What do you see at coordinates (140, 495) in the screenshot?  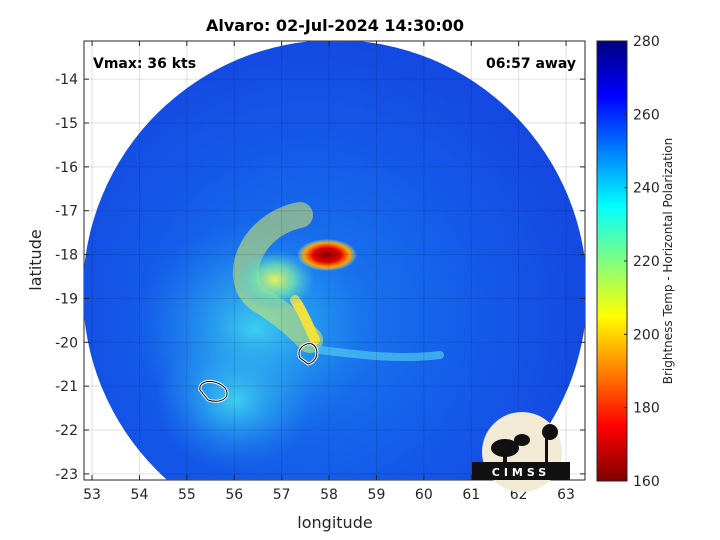 I see `x-tick-label: 54` at bounding box center [140, 495].